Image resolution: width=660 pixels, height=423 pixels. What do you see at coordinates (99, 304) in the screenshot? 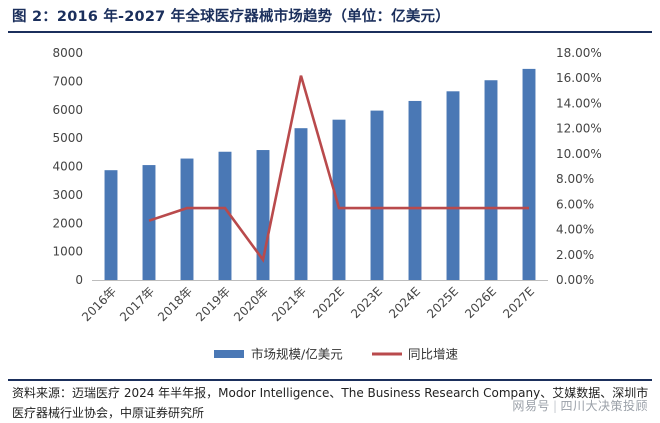
I see `x-tick-label: 2016年` at bounding box center [99, 304].